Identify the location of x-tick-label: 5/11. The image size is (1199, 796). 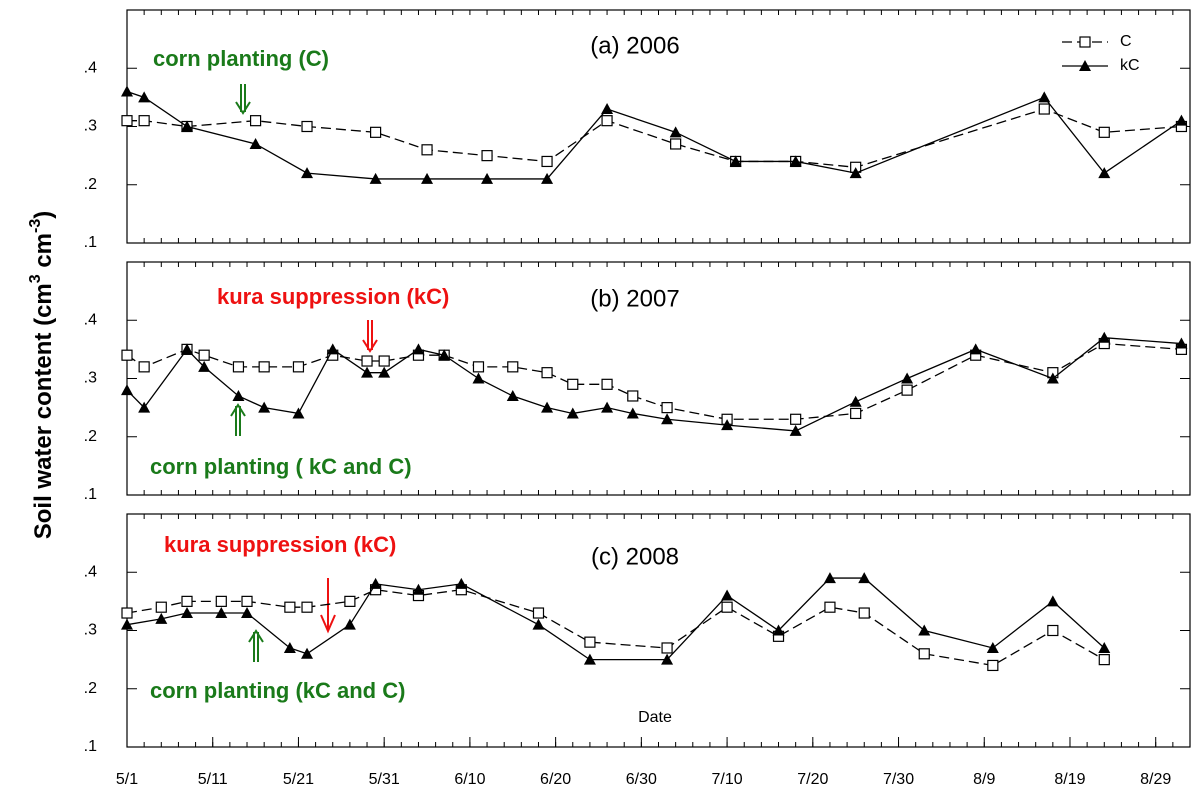
(213, 779).